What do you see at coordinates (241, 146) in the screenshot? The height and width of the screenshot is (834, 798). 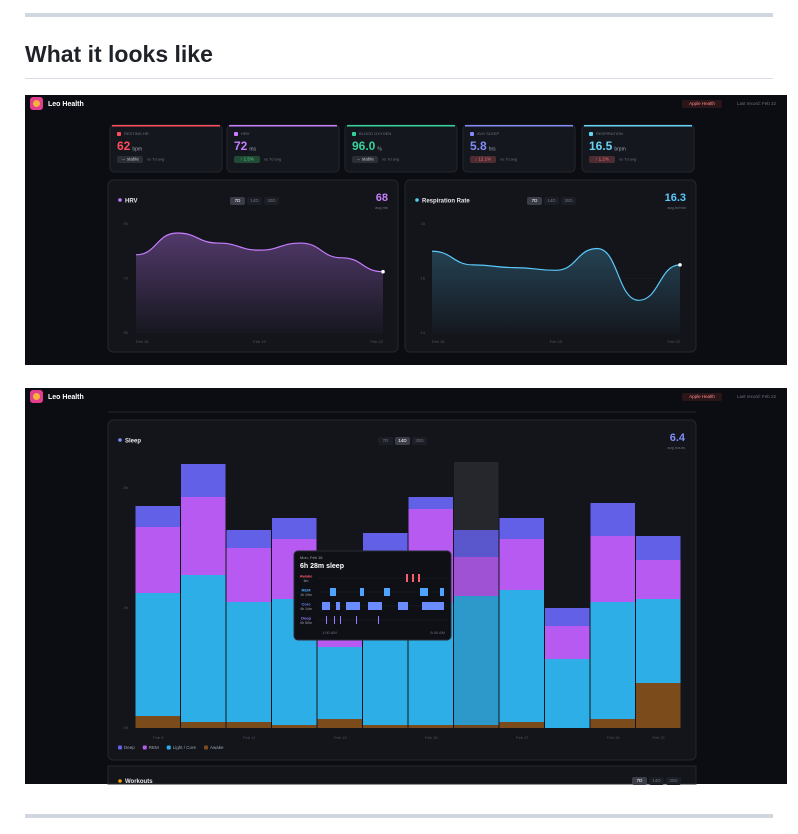 I see `stat-value: 72` at bounding box center [241, 146].